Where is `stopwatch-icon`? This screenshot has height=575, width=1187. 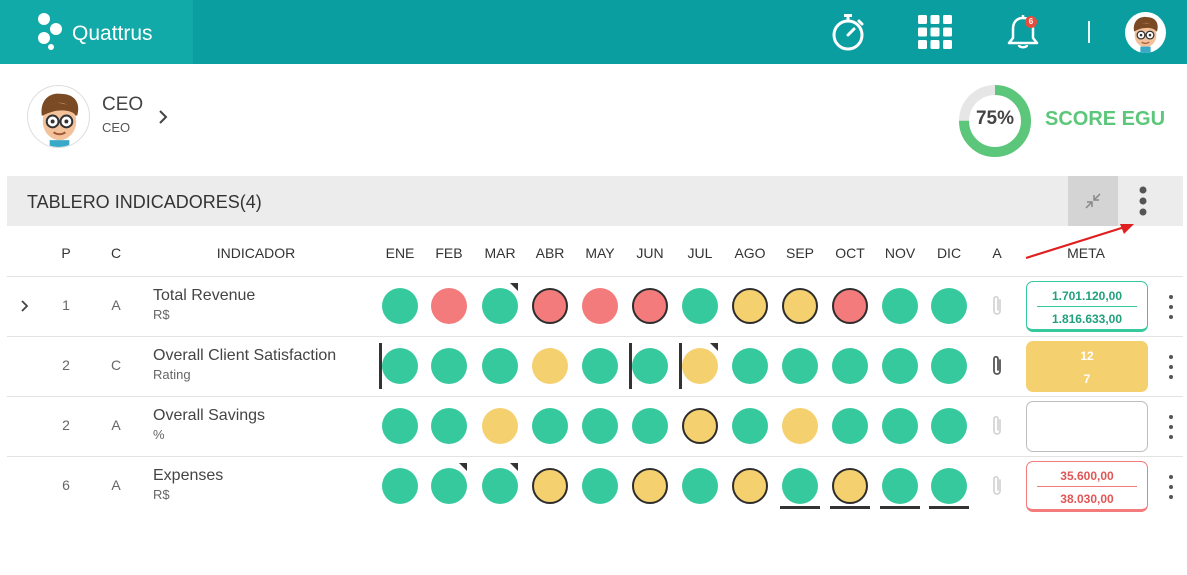 stopwatch-icon is located at coordinates (848, 32).